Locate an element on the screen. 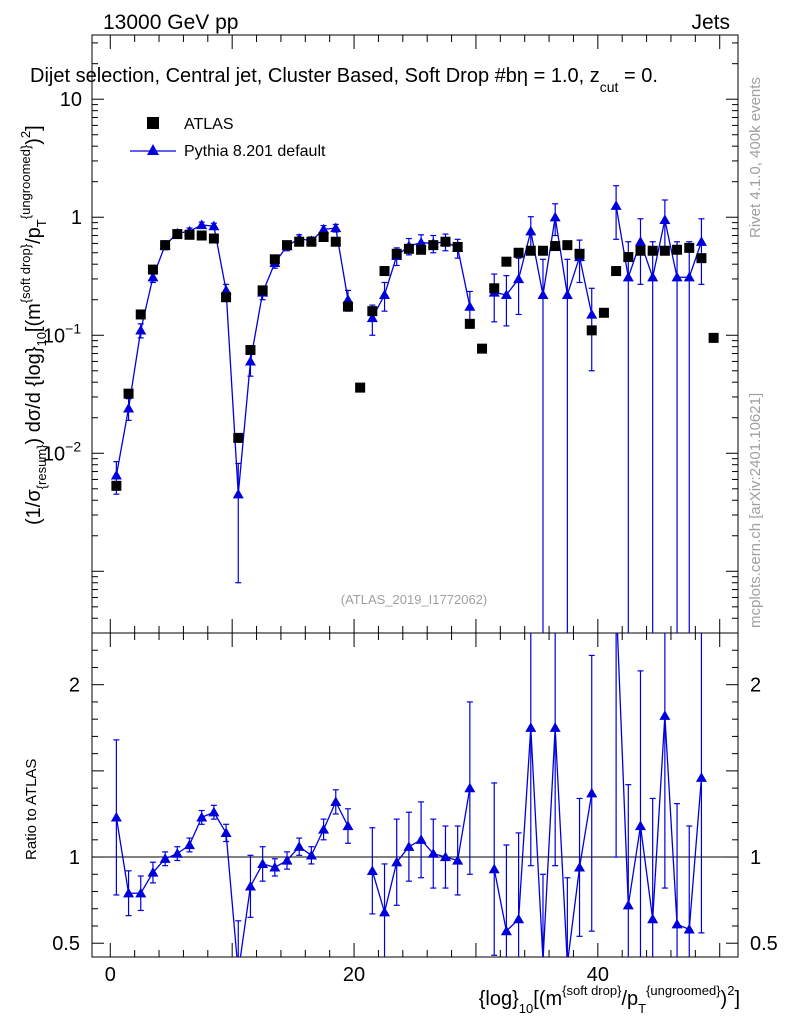 The height and width of the screenshot is (1024, 786). x-tick-label: 0 is located at coordinates (110, 975).